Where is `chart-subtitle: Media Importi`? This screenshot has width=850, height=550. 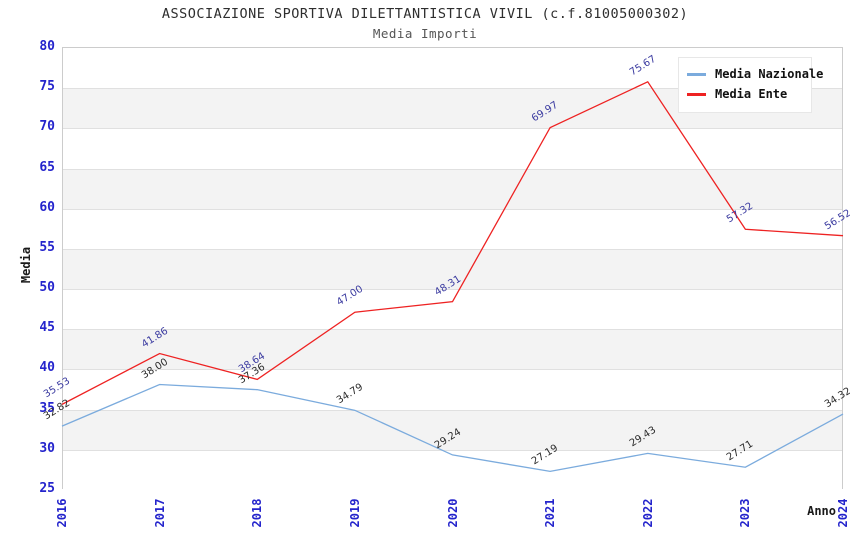
chart-subtitle: Media Importi is located at coordinates (425, 33).